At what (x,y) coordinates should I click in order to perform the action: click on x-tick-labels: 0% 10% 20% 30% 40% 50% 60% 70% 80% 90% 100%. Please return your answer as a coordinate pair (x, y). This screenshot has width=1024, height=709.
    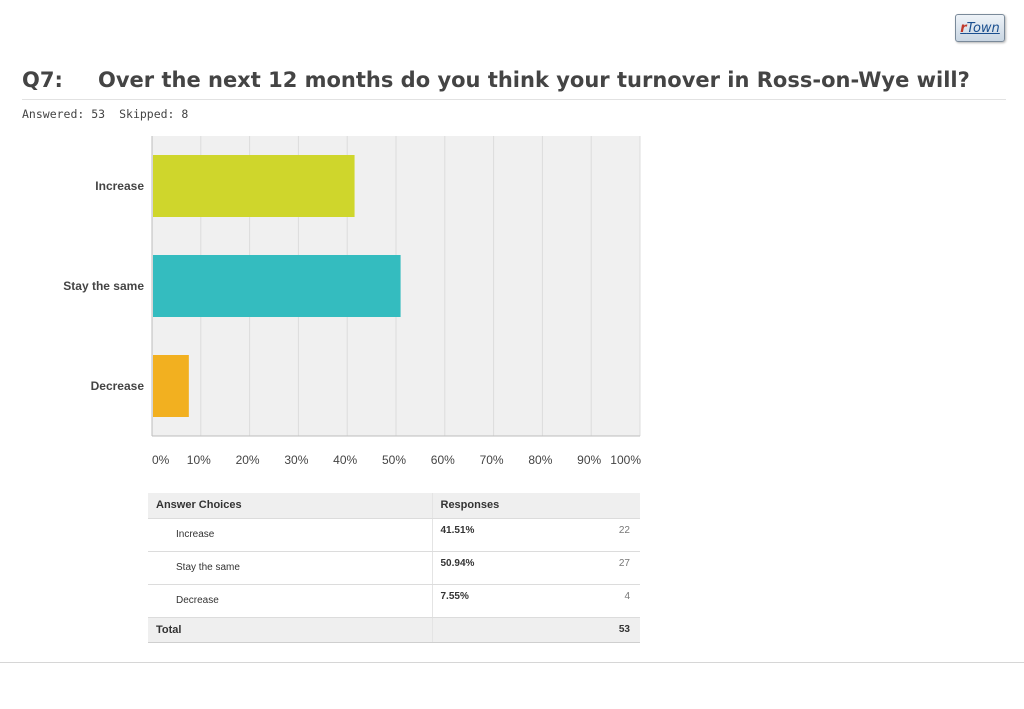
    Looking at the image, I should click on (396, 460).